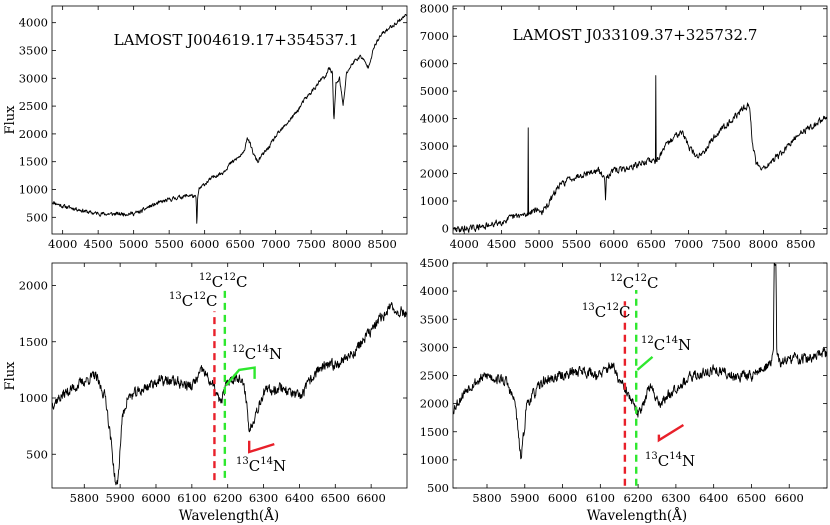 Image resolution: width=830 pixels, height=525 pixels. Describe the element at coordinates (10, 376) in the screenshot. I see `panel-3-ylabel: Flux` at that location.